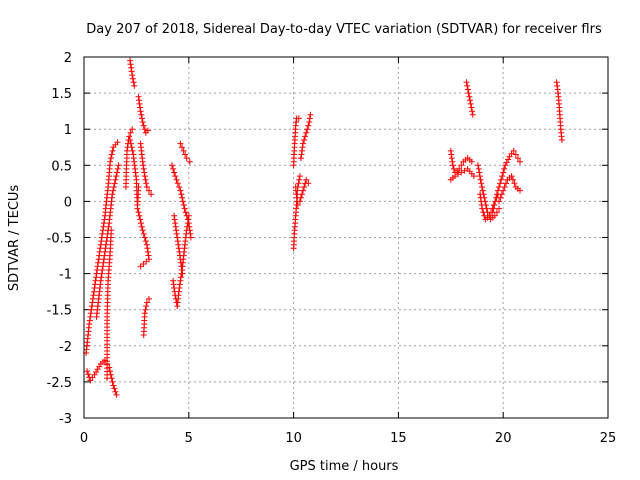 The height and width of the screenshot is (480, 640). I want to click on x-tick-label: 15, so click(398, 438).